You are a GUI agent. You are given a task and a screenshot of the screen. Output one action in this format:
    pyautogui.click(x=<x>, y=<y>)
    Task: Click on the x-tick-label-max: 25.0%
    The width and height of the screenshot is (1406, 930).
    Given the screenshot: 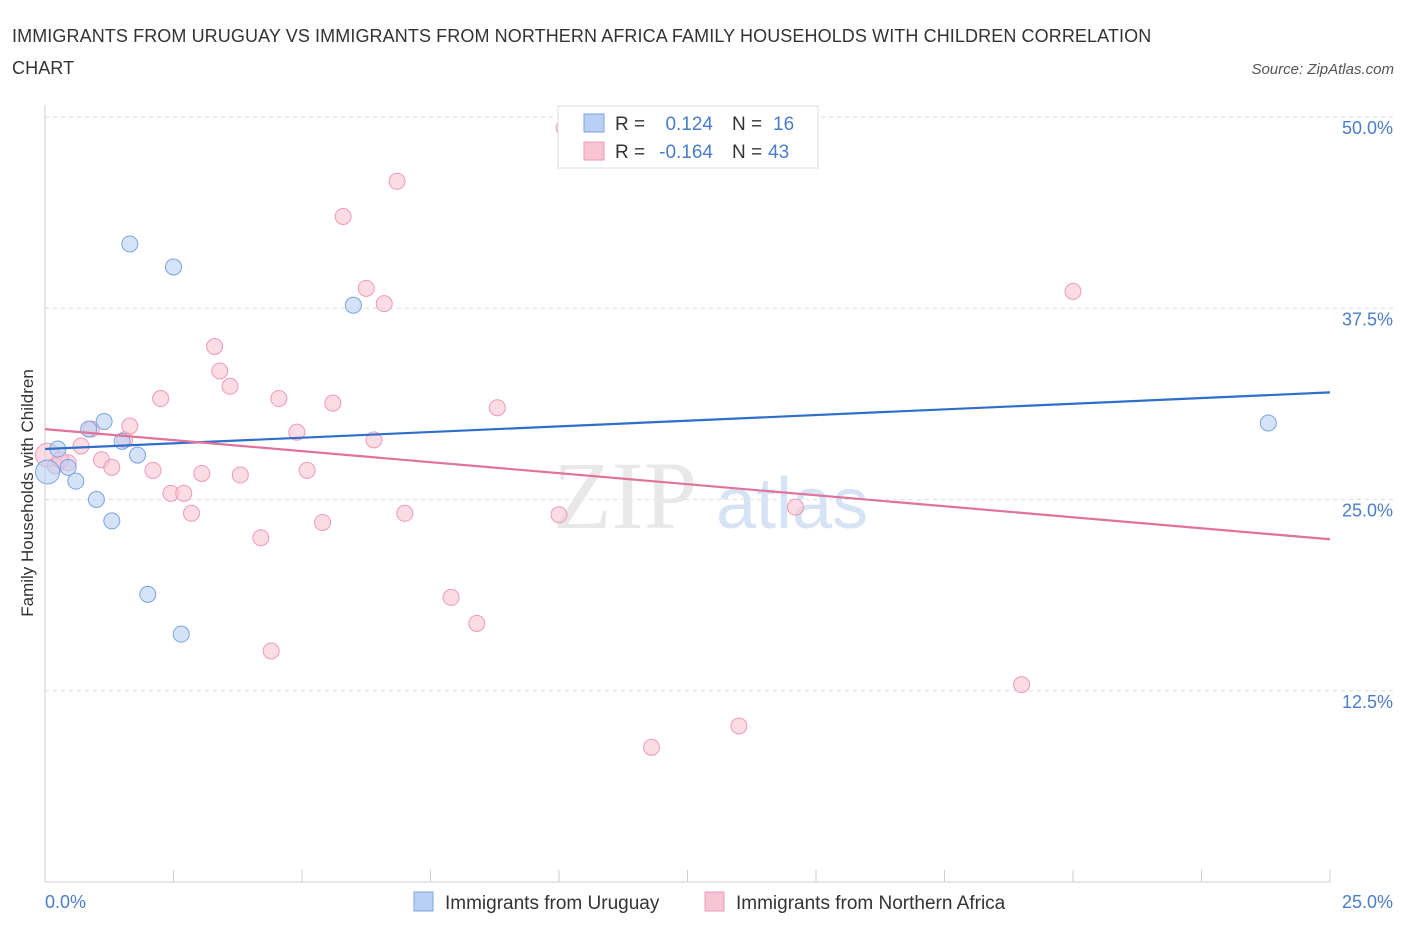 What is the action you would take?
    pyautogui.click(x=1367, y=902)
    